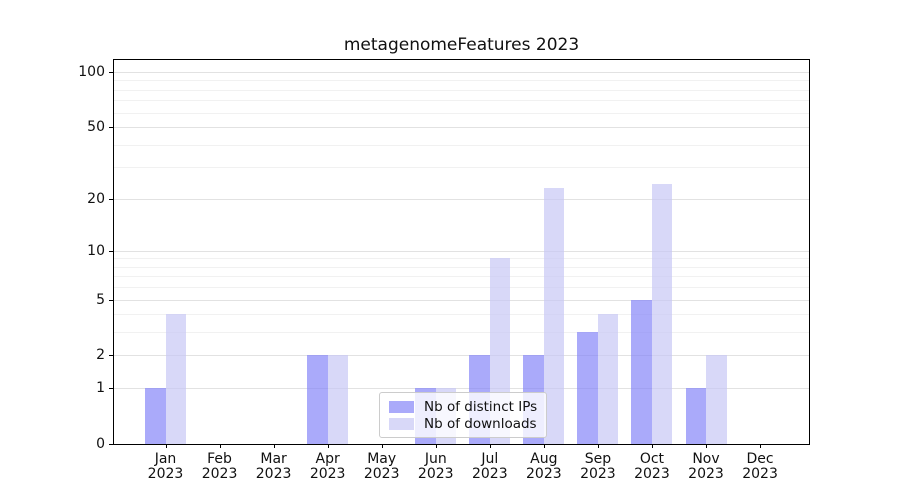 Image resolution: width=900 pixels, height=500 pixels. What do you see at coordinates (760, 466) in the screenshot?
I see `x-tick-label-dec: Dec 2023` at bounding box center [760, 466].